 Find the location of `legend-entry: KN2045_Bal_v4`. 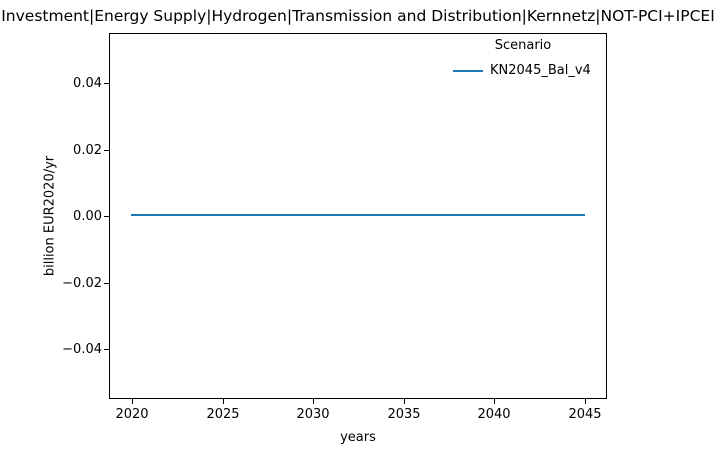

legend-entry: KN2045_Bal_v4 is located at coordinates (523, 72).